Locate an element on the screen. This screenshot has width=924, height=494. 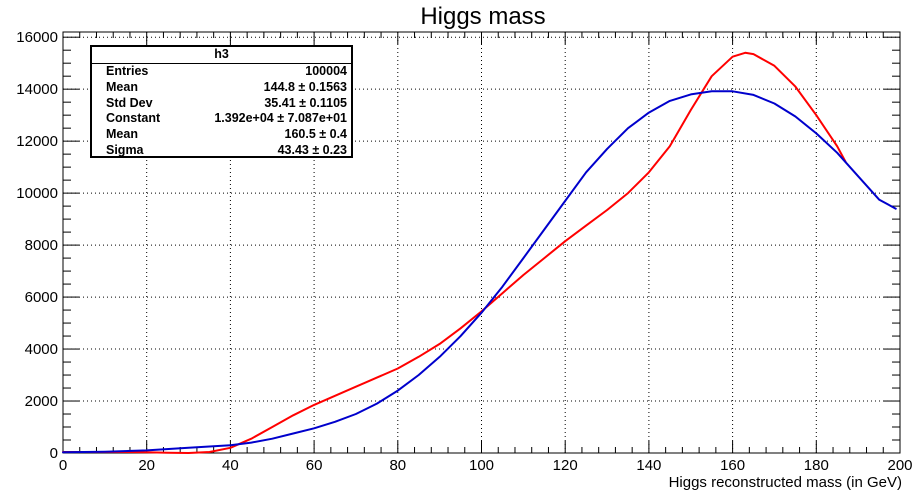
x-tick-label: 40 is located at coordinates (230, 465).